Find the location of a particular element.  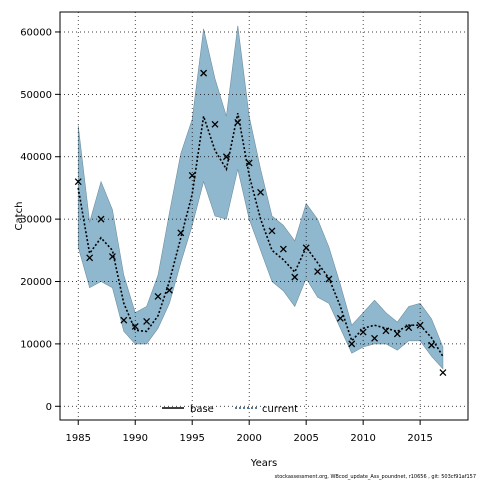

observed-point-2016 is located at coordinates (431, 345).